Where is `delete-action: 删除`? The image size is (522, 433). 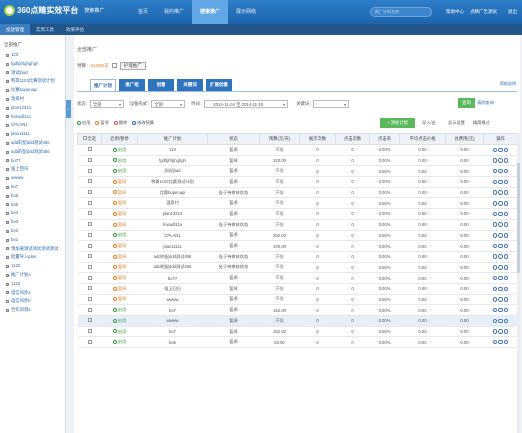 delete-action: 删除 is located at coordinates (120, 123).